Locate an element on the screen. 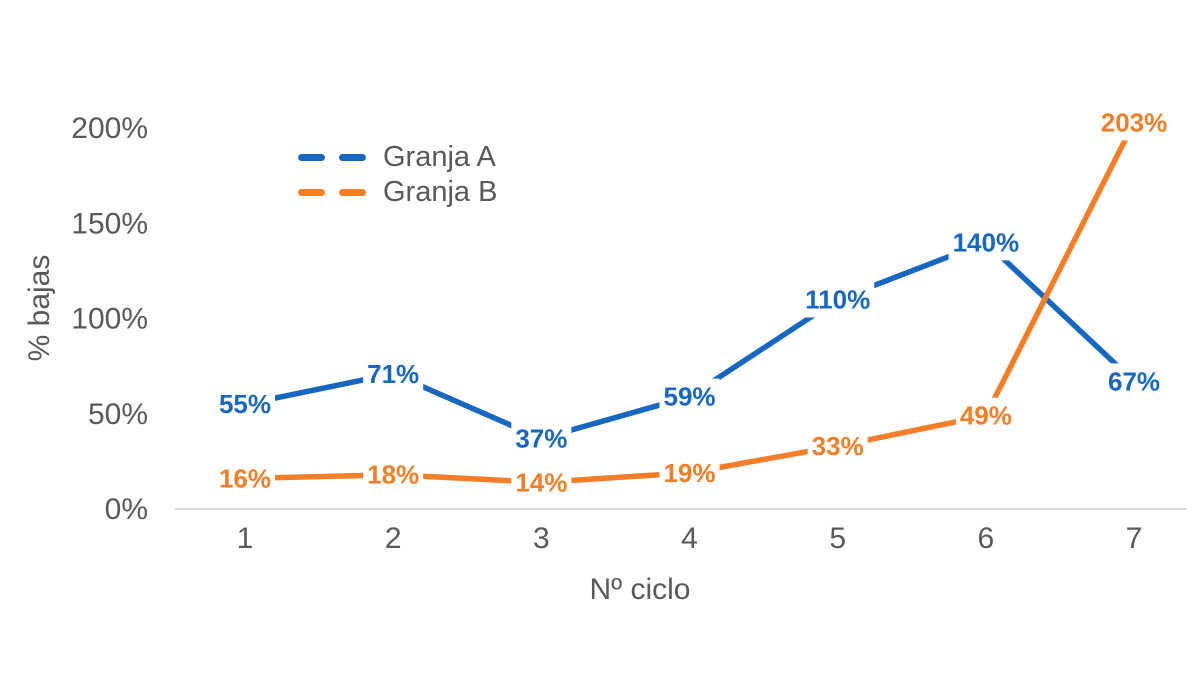  x-axis-tick-label: 6 is located at coordinates (986, 538).